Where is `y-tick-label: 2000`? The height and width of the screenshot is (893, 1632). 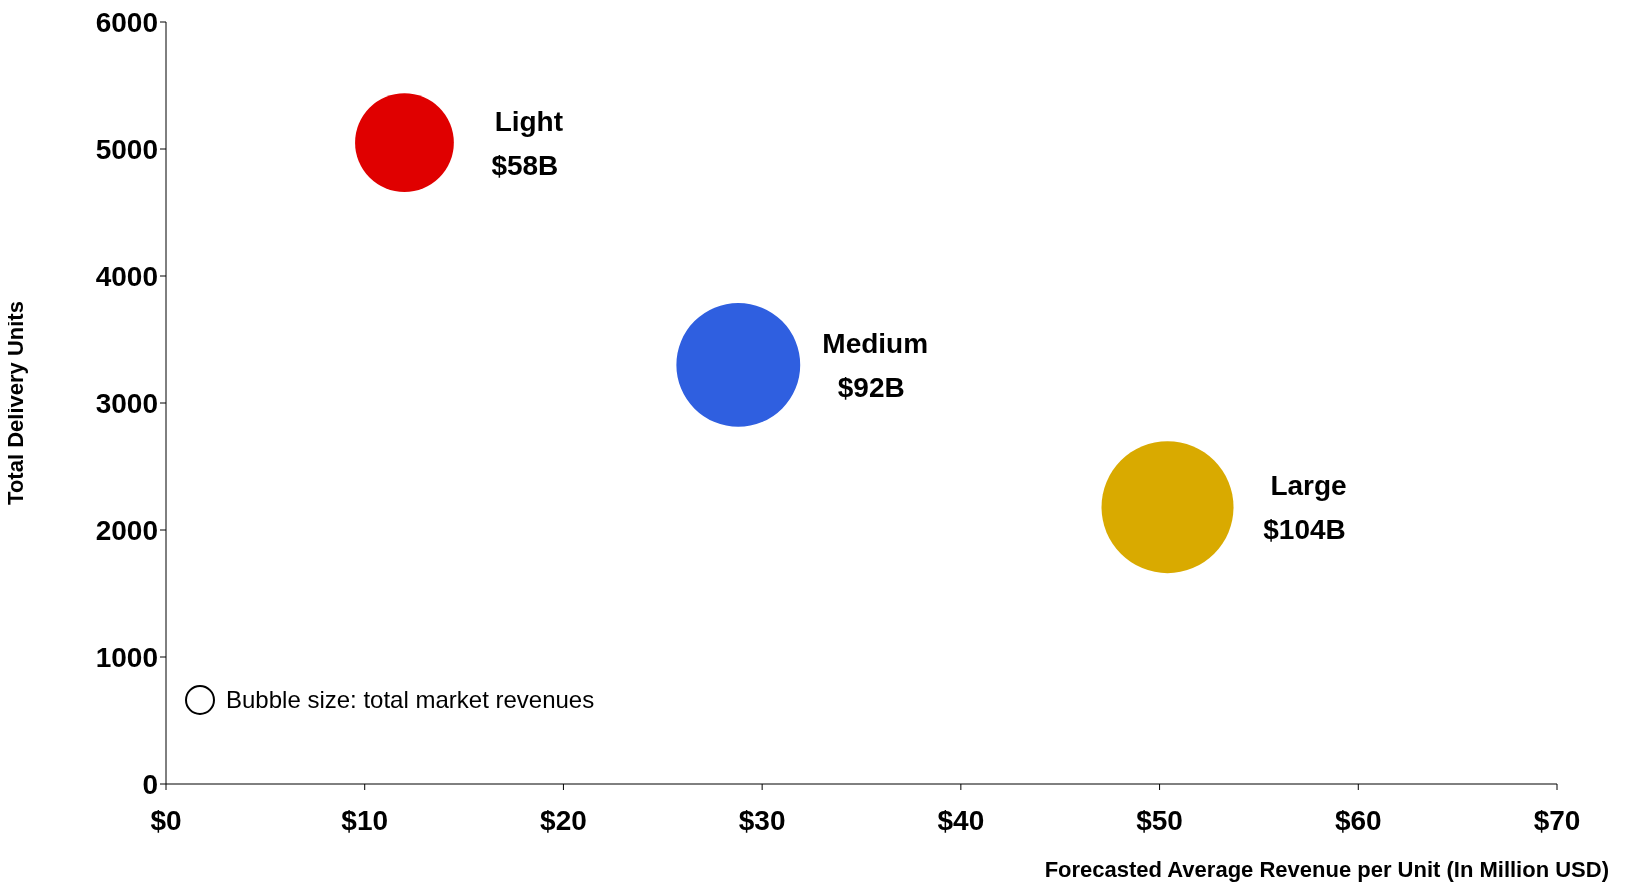 y-tick-label: 2000 is located at coordinates (126, 530).